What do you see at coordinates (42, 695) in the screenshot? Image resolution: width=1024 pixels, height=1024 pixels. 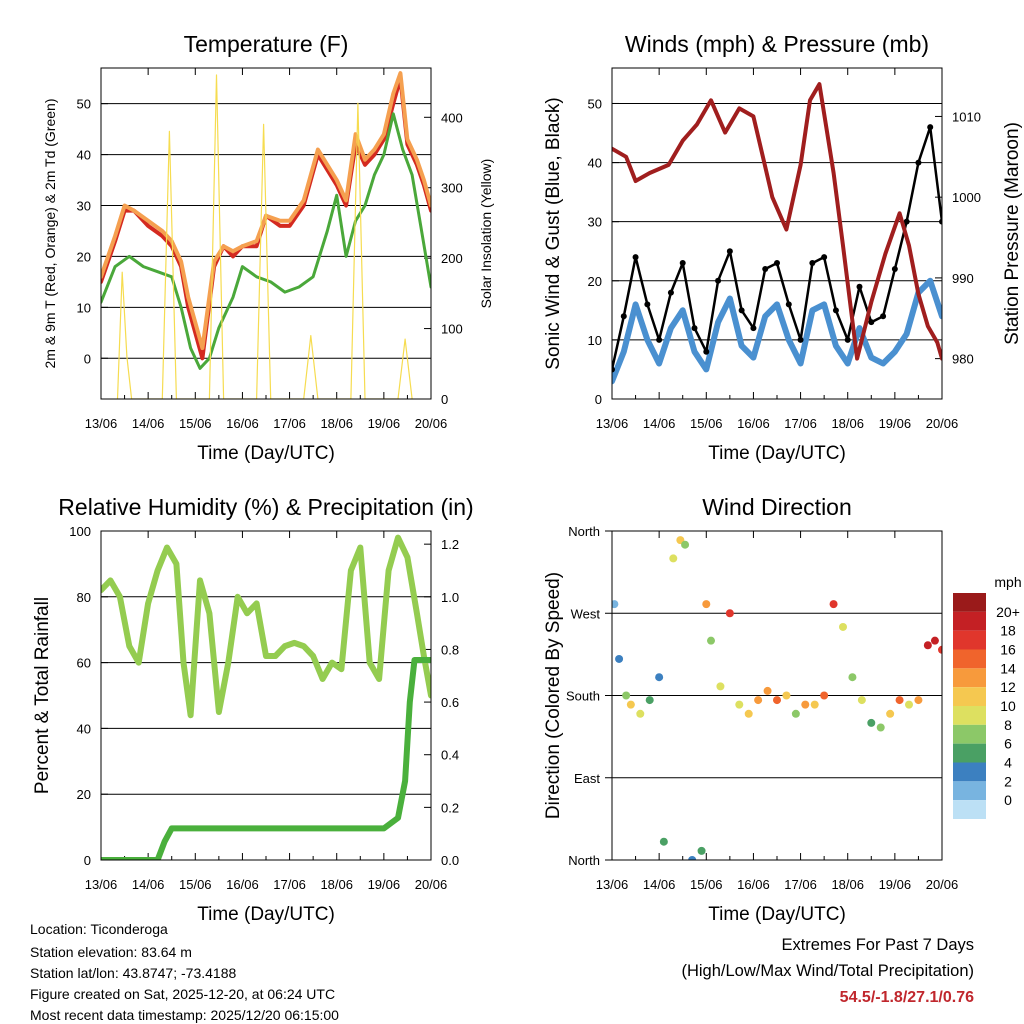 I see `y-axis-label: Percent & Total Rainfall` at bounding box center [42, 695].